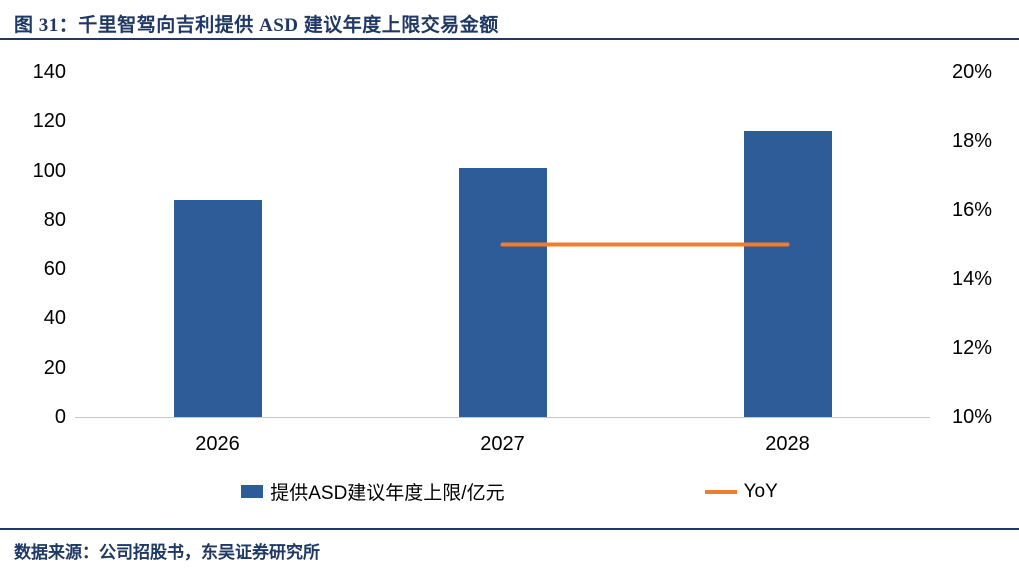 The width and height of the screenshot is (1019, 578). I want to click on right-axis-tick: 16%, so click(972, 210).